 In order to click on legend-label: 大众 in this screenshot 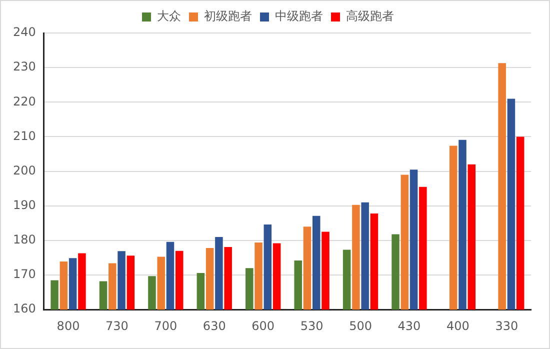, I will do `click(169, 16)`.